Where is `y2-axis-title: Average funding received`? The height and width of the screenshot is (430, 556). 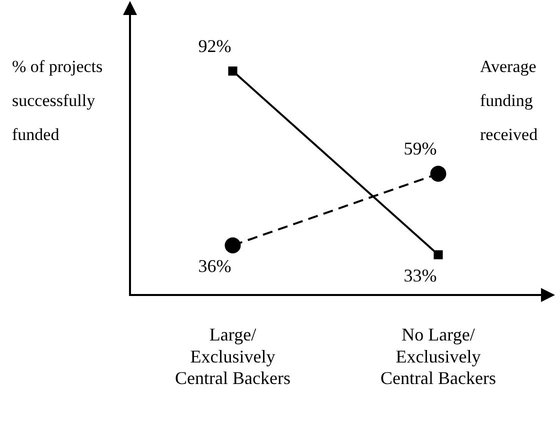 y2-axis-title: Average funding received is located at coordinates (509, 101).